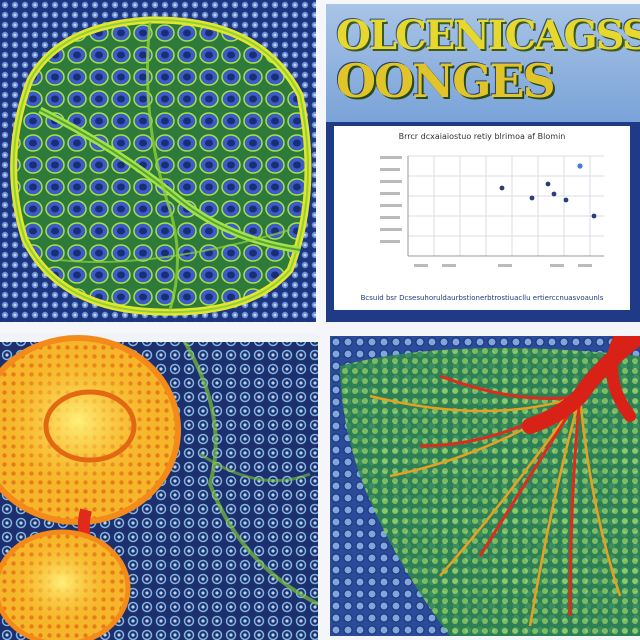  Describe the element at coordinates (446, 81) in the screenshot. I see `poster-title-line2: OONGES` at that location.